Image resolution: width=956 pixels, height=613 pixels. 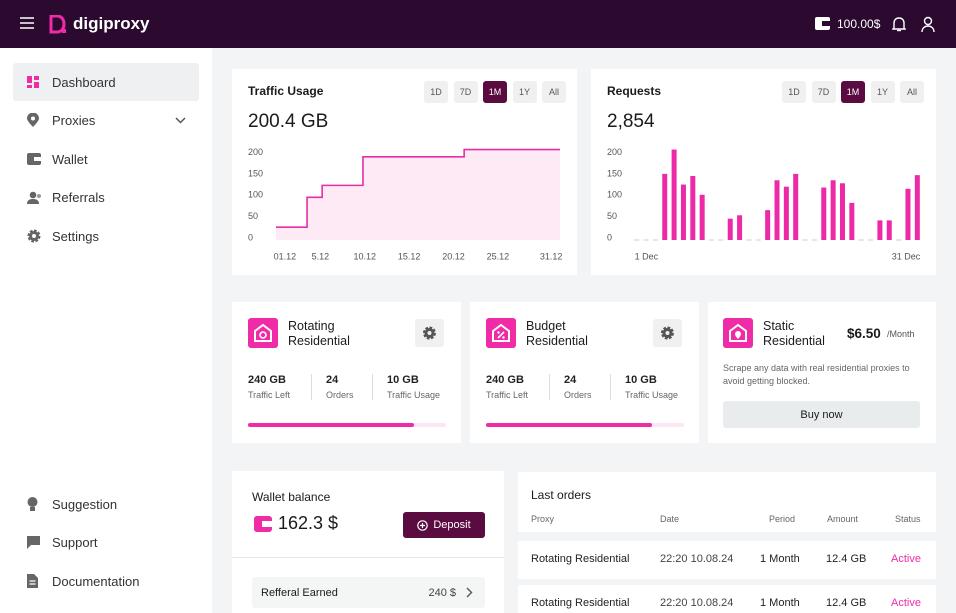 I want to click on nav-label: Referrals, so click(x=78, y=197).